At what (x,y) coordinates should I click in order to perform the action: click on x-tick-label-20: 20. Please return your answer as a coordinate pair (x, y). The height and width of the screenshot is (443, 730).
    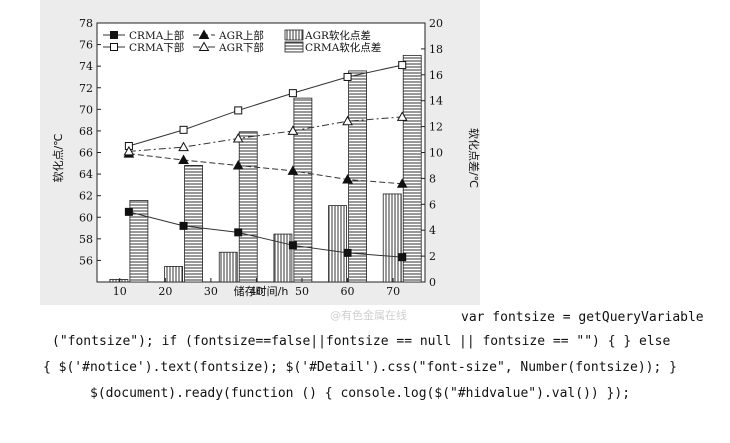
    Looking at the image, I should click on (165, 291).